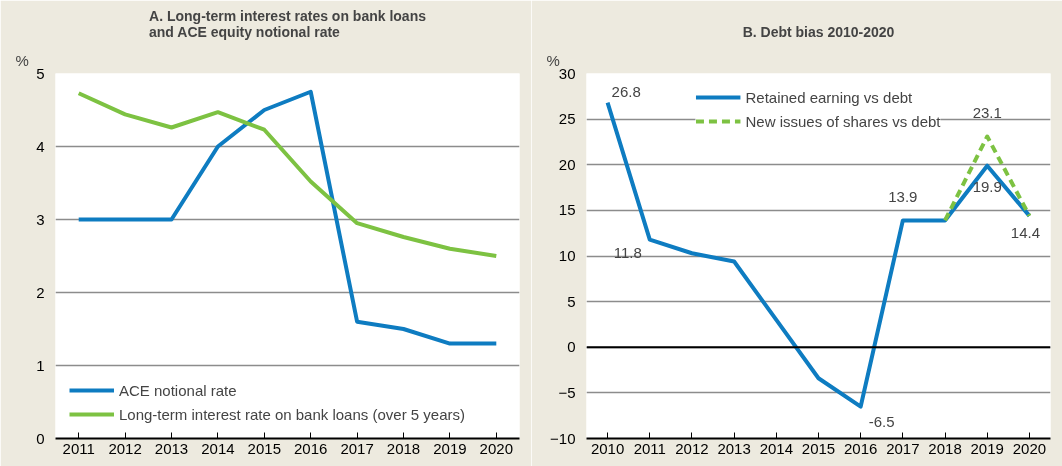  Describe the element at coordinates (563, 438) in the screenshot. I see `y-tick-label: −10` at that location.